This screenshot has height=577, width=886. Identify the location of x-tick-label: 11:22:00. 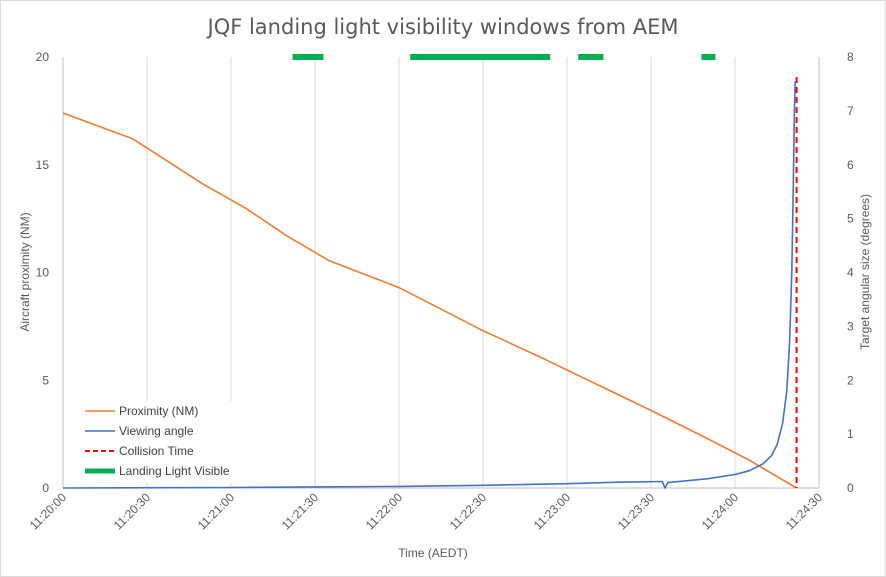
(384, 511).